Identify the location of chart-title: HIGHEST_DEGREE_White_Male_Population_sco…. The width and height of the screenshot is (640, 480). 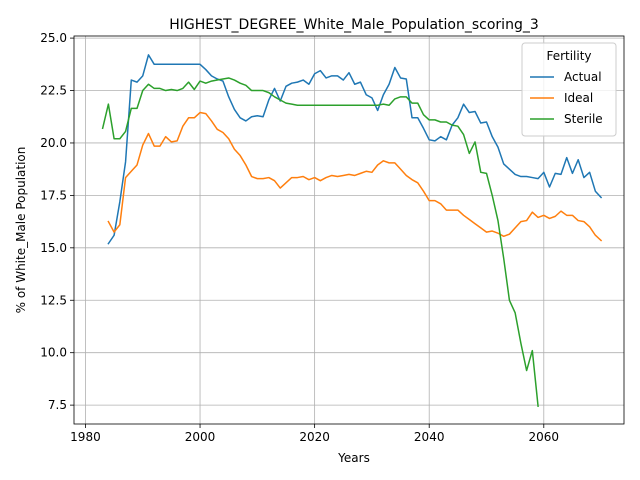
(354, 25).